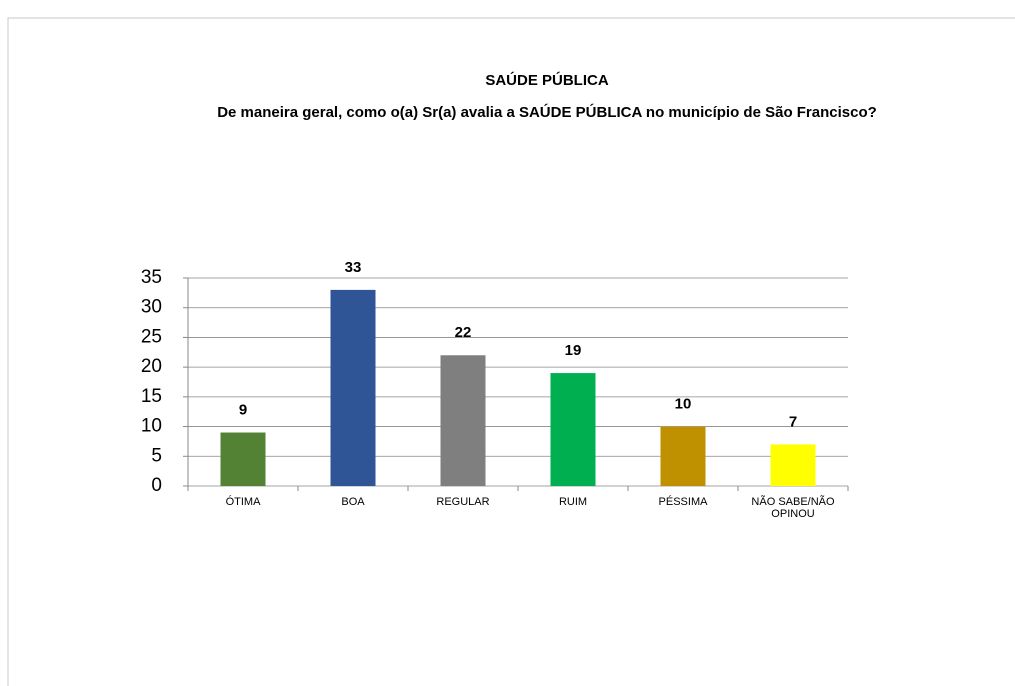 Image resolution: width=1015 pixels, height=686 pixels. Describe the element at coordinates (463, 502) in the screenshot. I see `x-tick-label: REGULAR` at that location.